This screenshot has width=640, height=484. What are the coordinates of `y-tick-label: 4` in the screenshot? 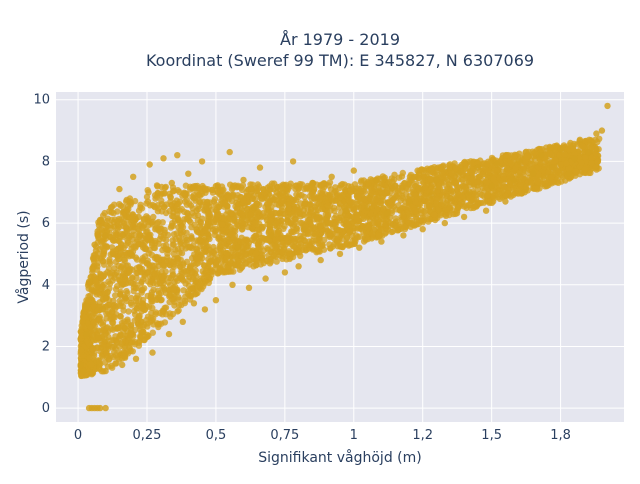 It's located at (46, 285).